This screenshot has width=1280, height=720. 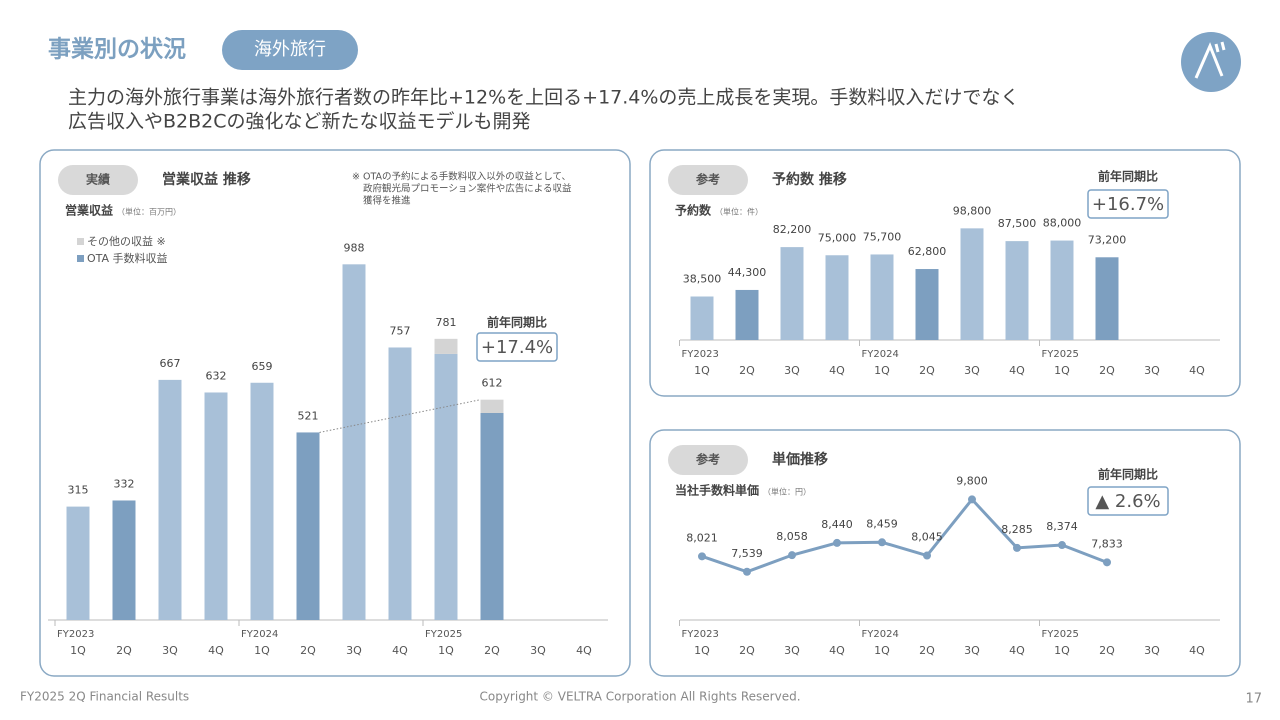 What do you see at coordinates (717, 490) in the screenshot?
I see `y-label: 当社手数料単価` at bounding box center [717, 490].